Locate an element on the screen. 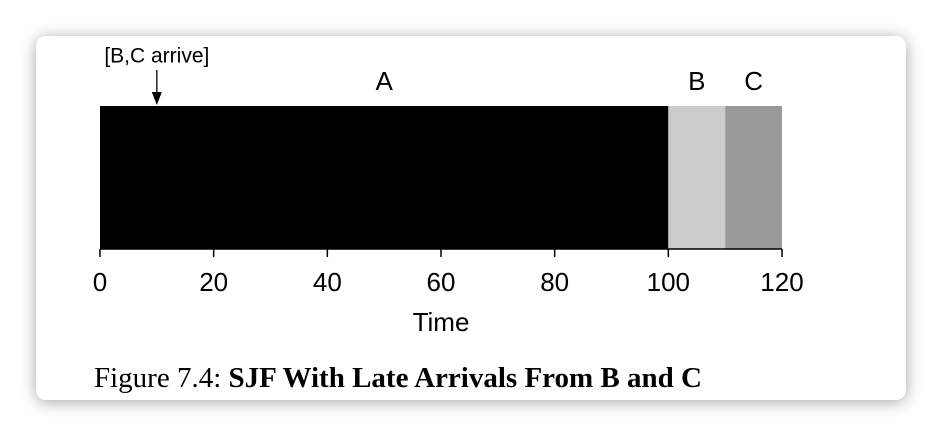  caption-prefix: Figure 7.4: is located at coordinates (157, 378).